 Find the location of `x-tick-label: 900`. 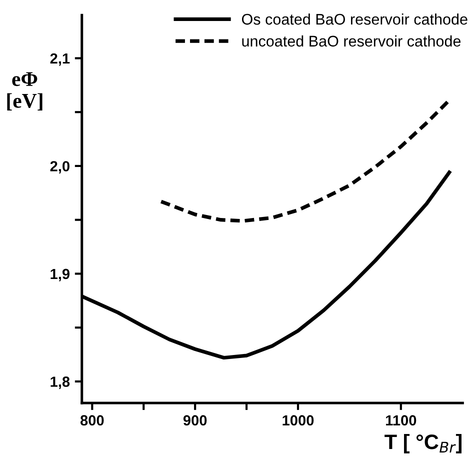

x-tick-label: 900 is located at coordinates (195, 420).